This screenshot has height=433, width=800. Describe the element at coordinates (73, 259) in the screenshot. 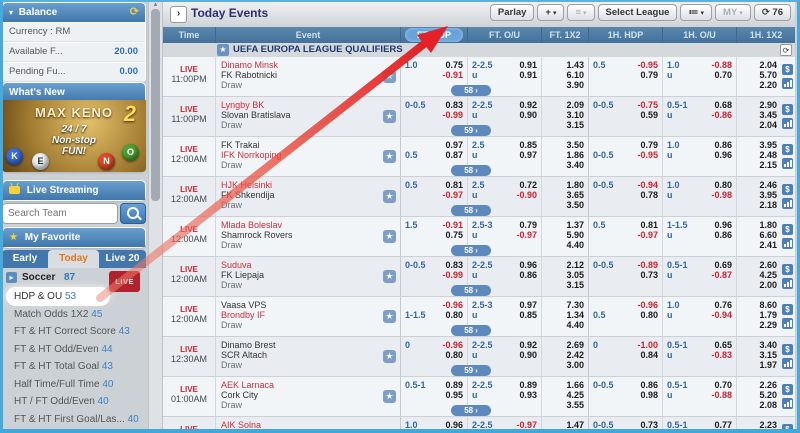

I see `tab-today: Today` at that location.